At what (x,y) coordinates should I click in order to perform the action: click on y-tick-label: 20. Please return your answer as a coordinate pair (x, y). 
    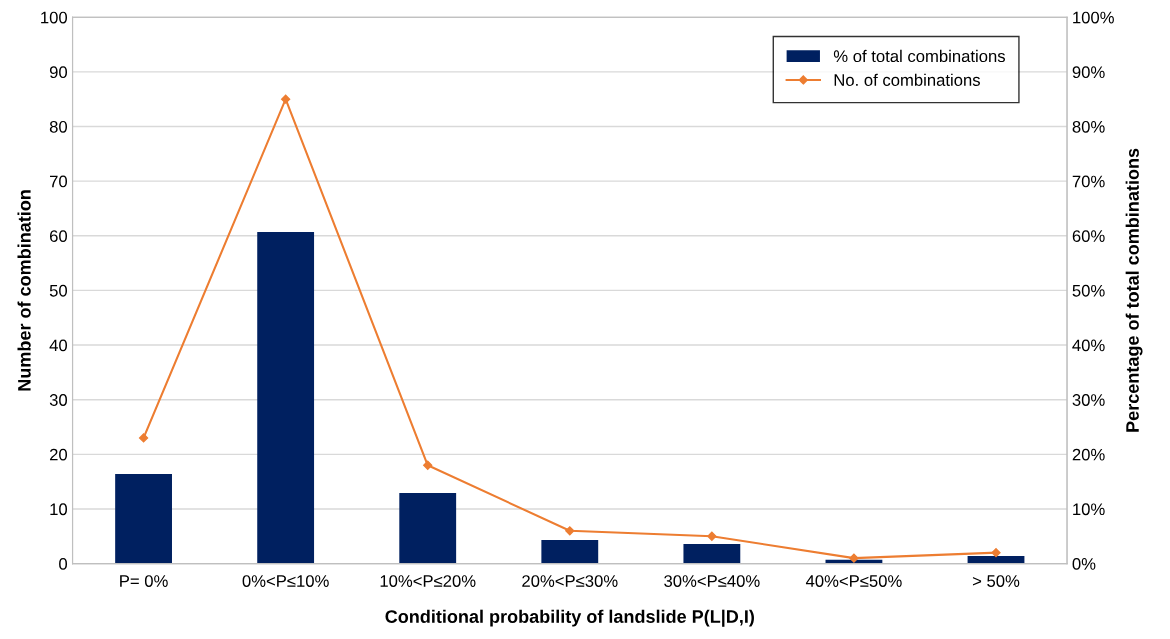
    Looking at the image, I should click on (58, 454).